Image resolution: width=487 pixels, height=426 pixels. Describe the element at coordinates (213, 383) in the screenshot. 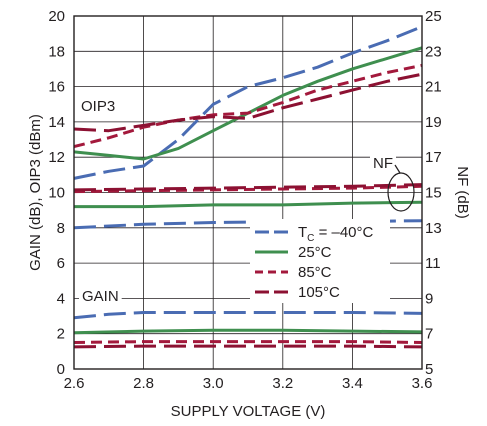

I see `x-tick-label: 3.0` at that location.